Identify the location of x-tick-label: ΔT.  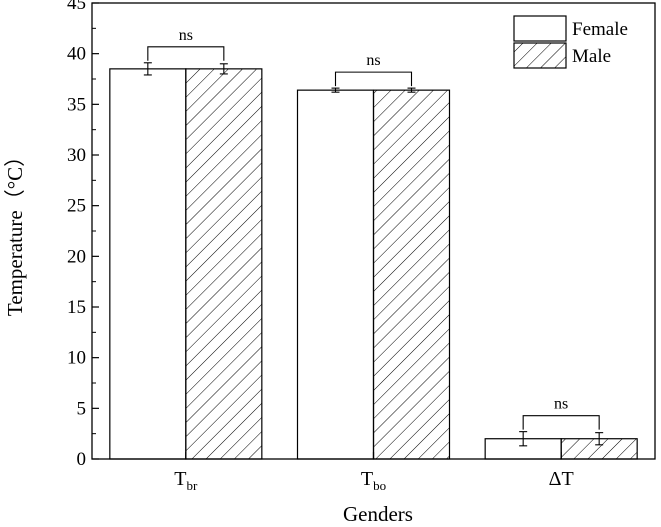
(561, 479).